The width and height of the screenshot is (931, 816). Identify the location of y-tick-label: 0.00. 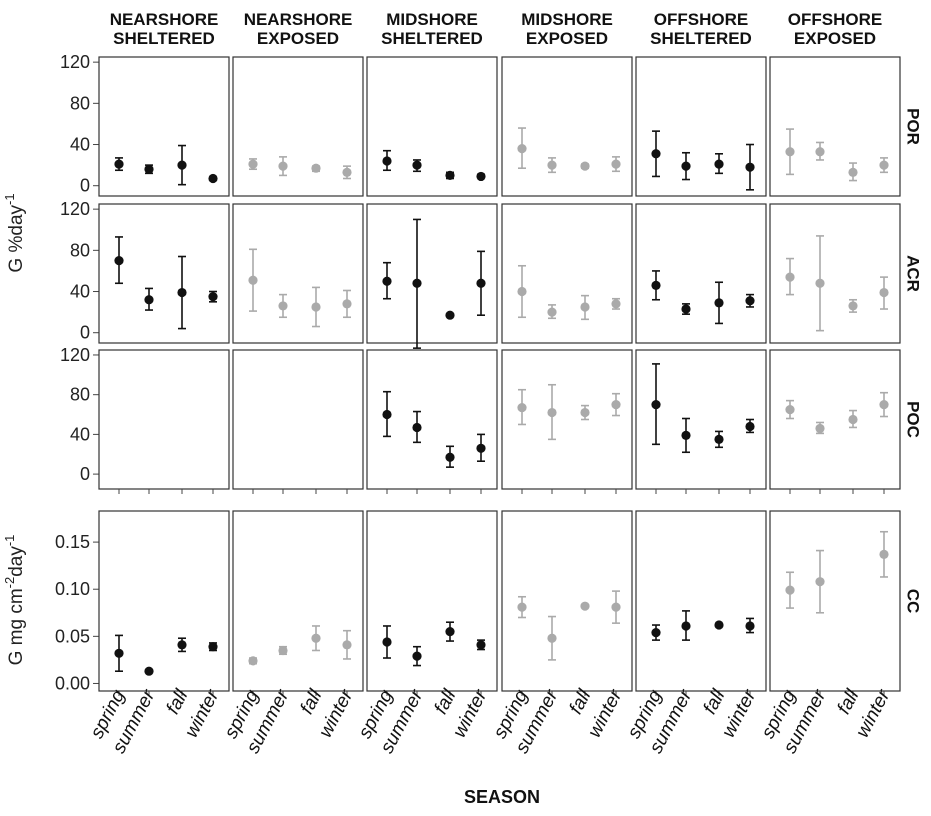
(72, 683).